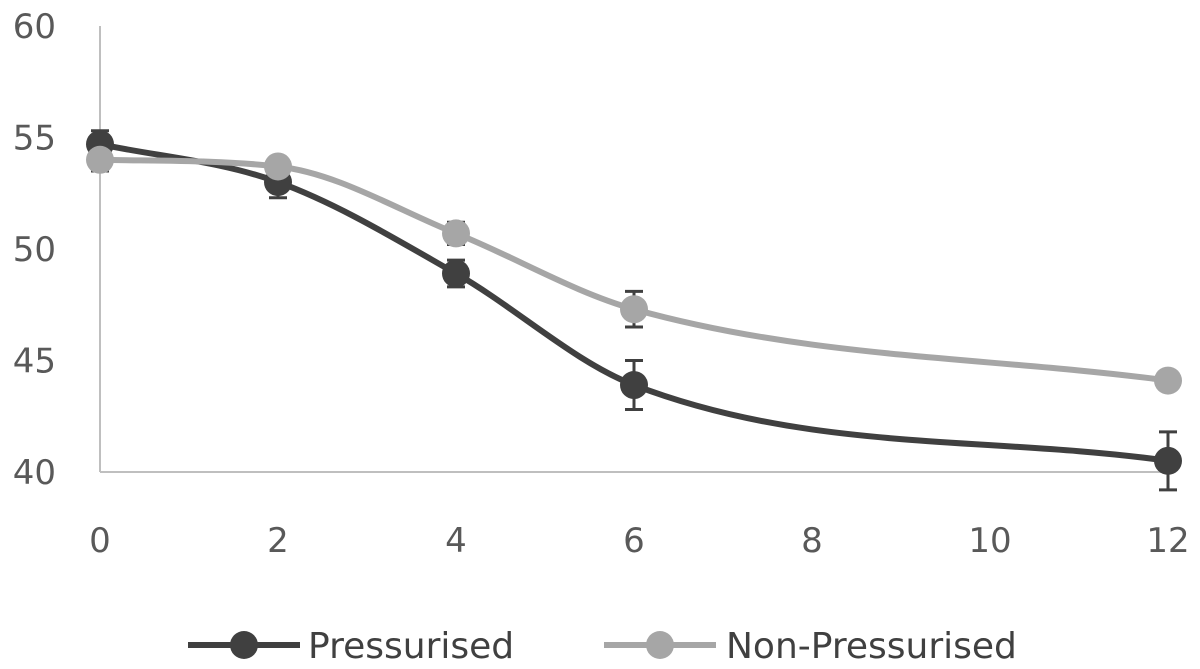 Image resolution: width=1200 pixels, height=669 pixels. I want to click on x-tick-labels: 0 2 4 6 8 10 12, so click(639, 541).